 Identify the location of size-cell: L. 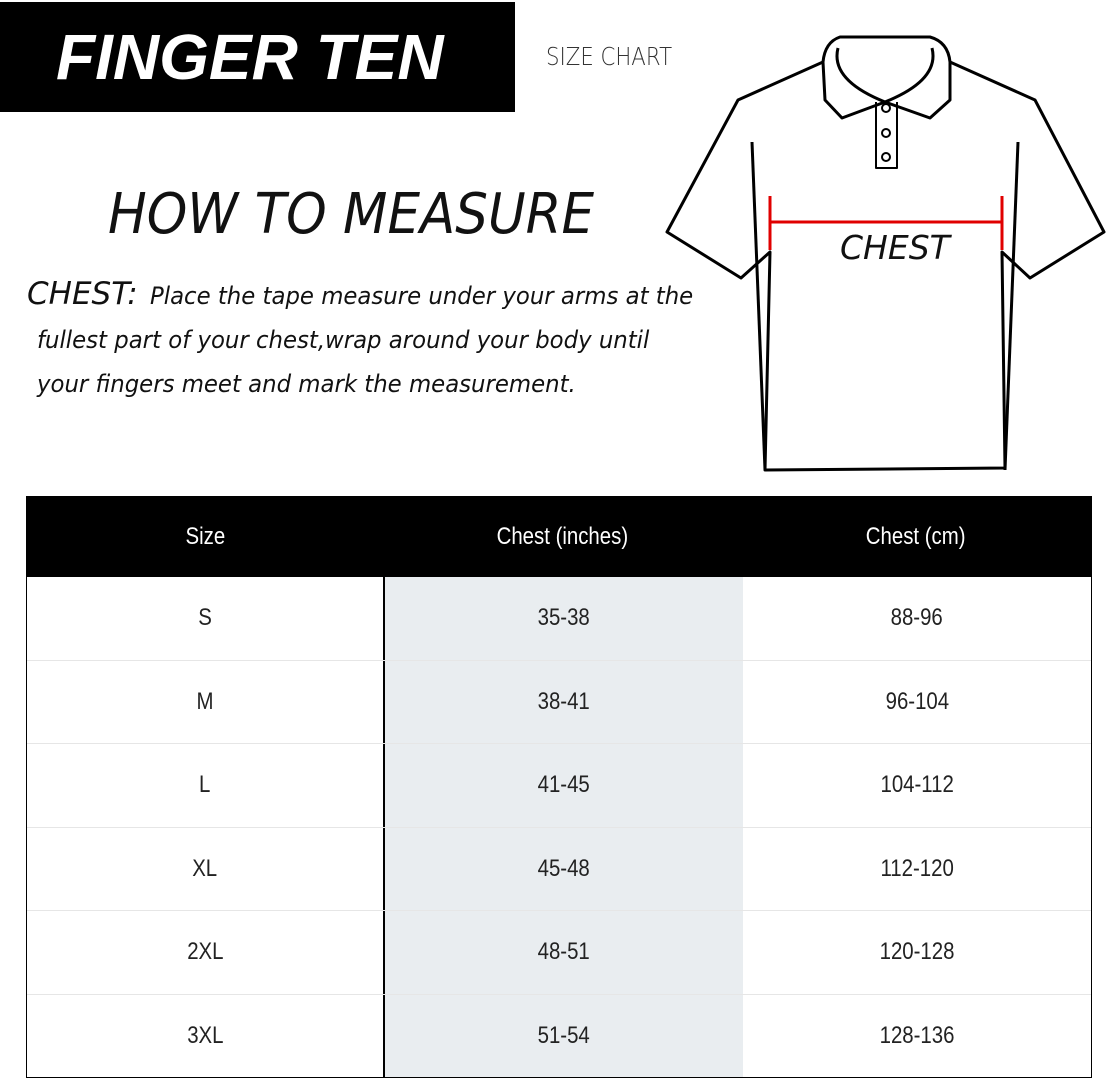
(206, 785).